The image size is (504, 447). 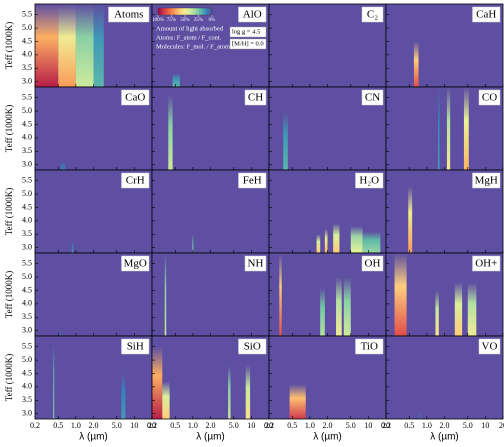 What do you see at coordinates (78, 294) in the screenshot?
I see `panel: 3.0 3.5 4.0 4.5 5.0 5.5 Teff (1000K) MgO` at bounding box center [78, 294].